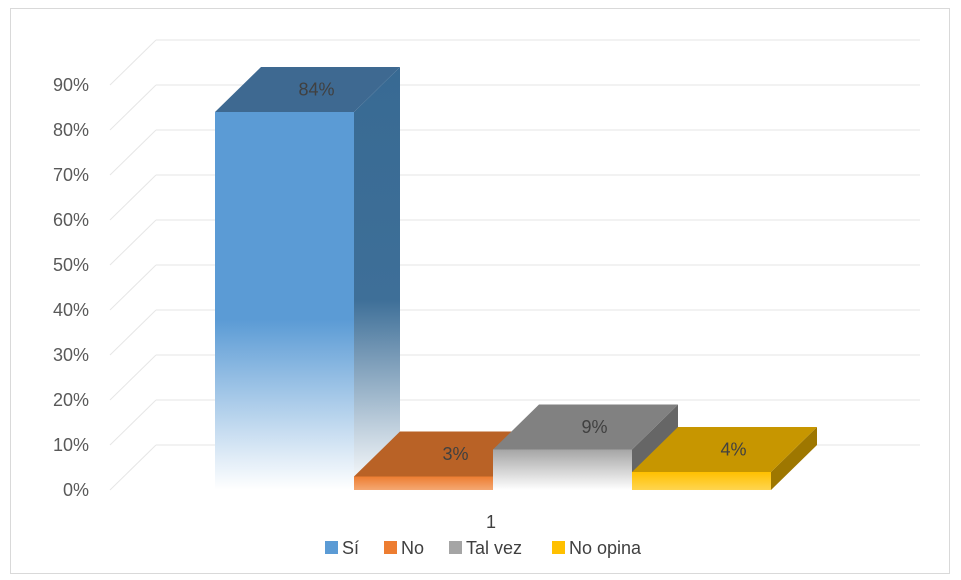 The image size is (961, 580). Describe the element at coordinates (491, 522) in the screenshot. I see `category-label: 1` at that location.